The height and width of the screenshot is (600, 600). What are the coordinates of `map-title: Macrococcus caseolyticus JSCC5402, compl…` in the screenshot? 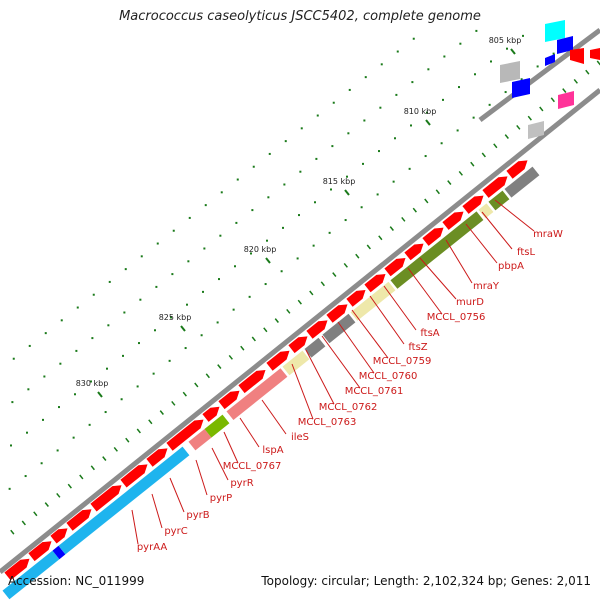 It's located at (300, 16).